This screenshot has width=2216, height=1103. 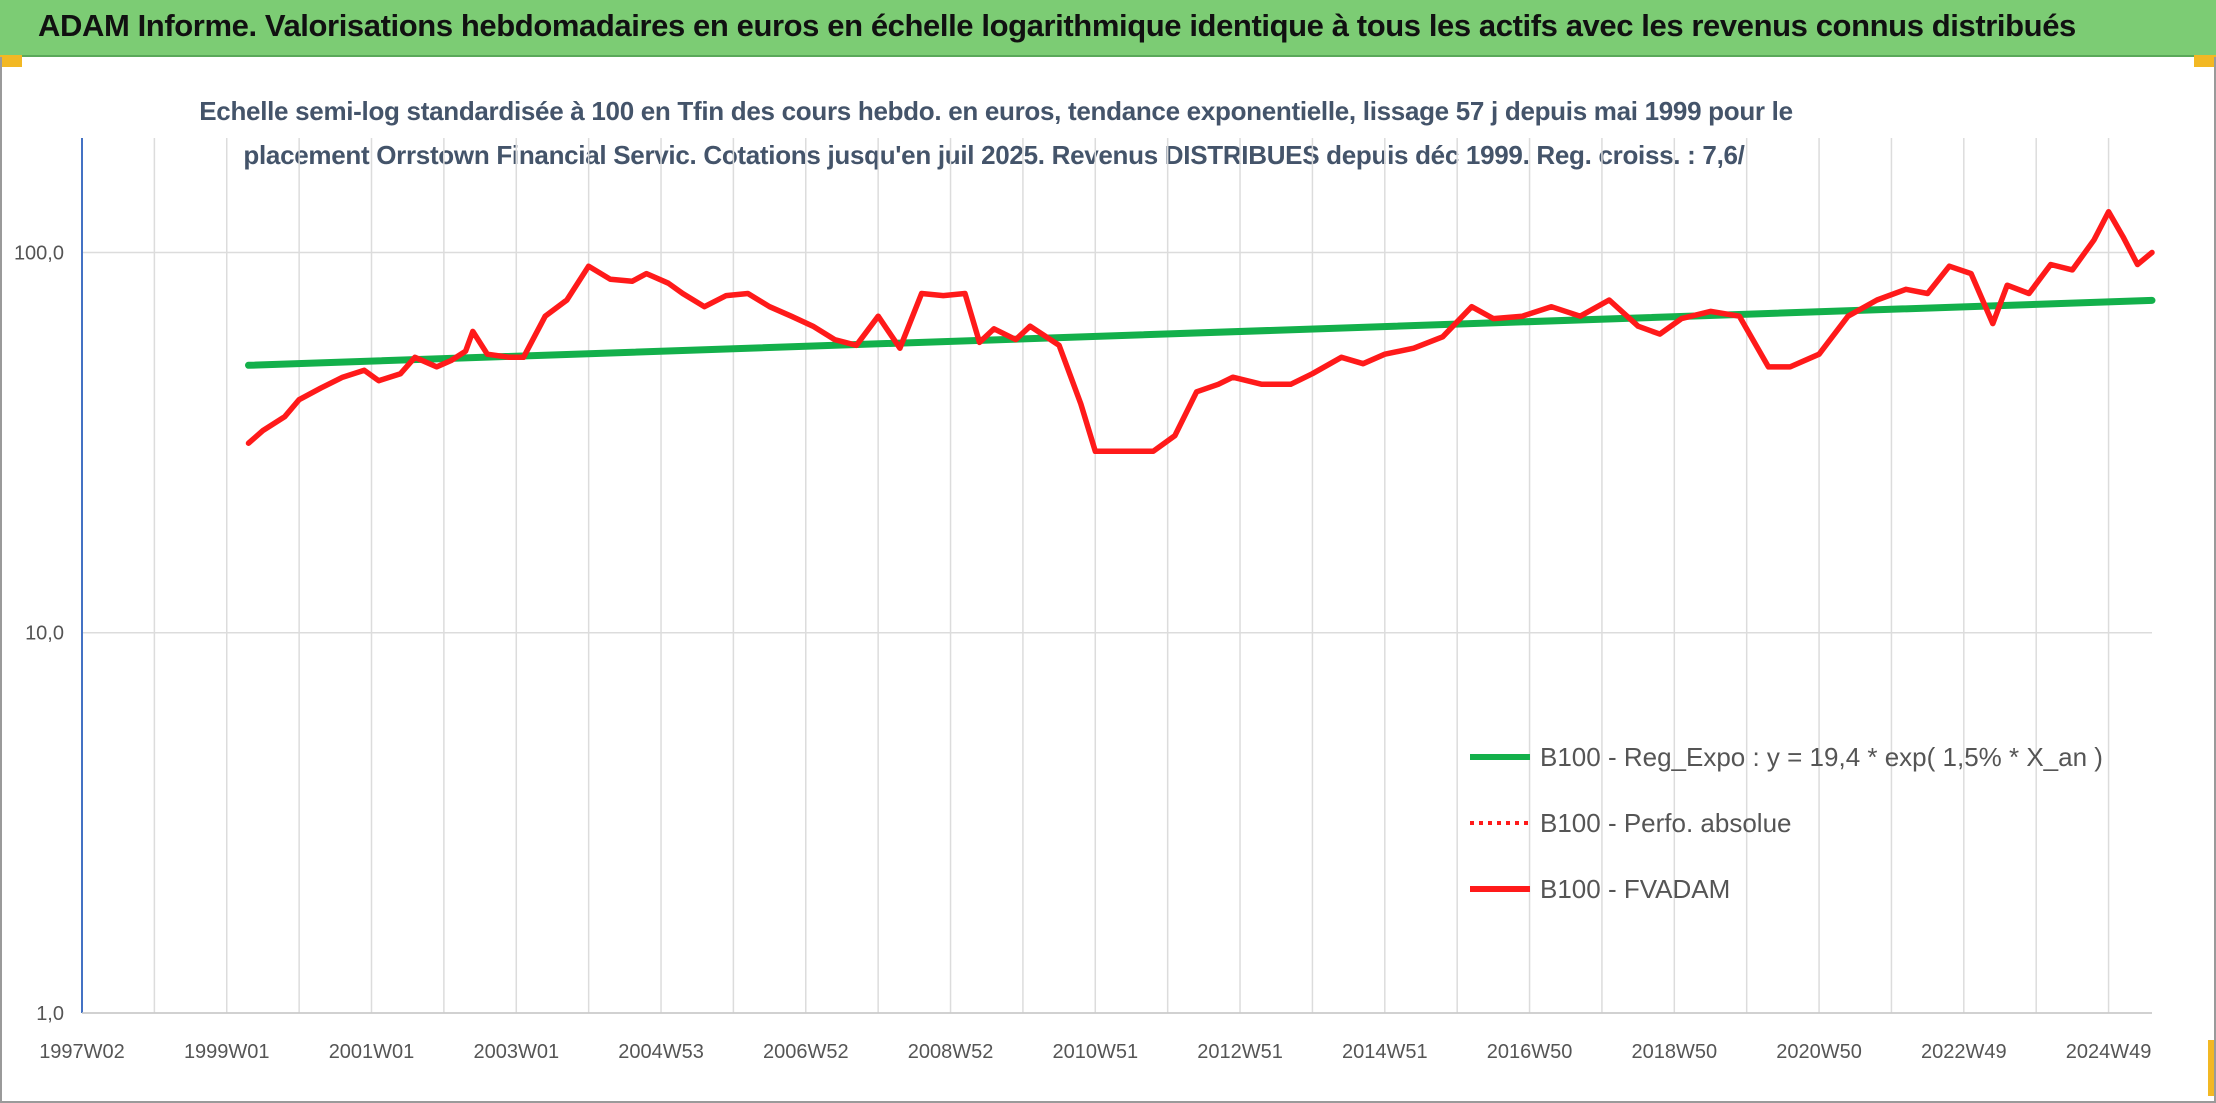 I want to click on x-tick-label: 2016W50, so click(x=1530, y=1052).